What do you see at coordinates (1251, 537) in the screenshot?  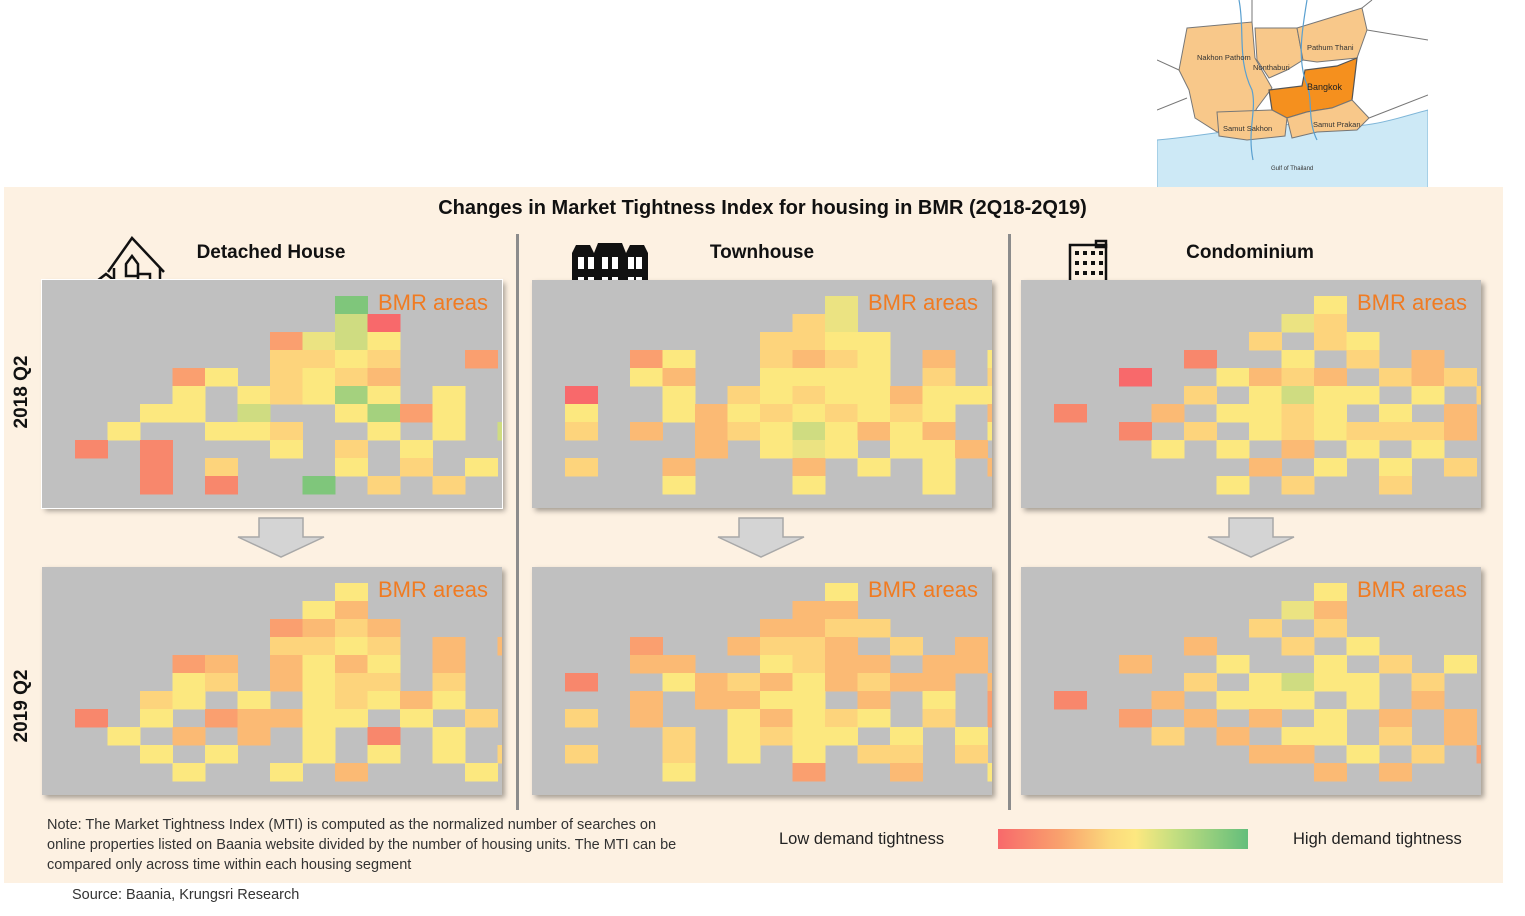 I see `down-arrow-icon` at bounding box center [1251, 537].